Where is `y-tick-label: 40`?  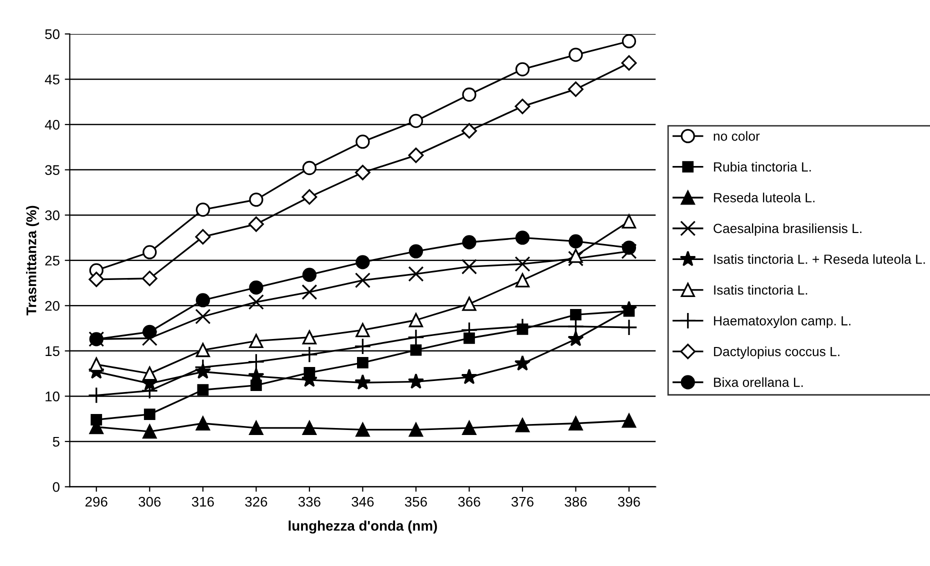 y-tick-label: 40 is located at coordinates (52, 125).